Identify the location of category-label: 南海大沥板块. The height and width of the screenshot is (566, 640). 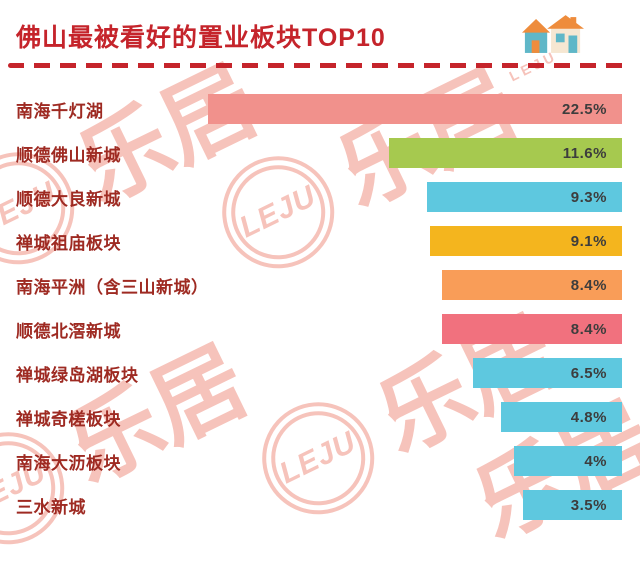
(68, 463).